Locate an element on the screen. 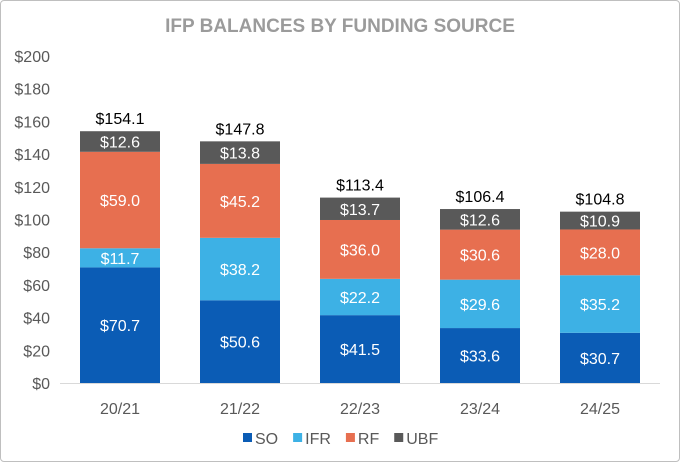  y-tick-label: $60 is located at coordinates (36, 286).